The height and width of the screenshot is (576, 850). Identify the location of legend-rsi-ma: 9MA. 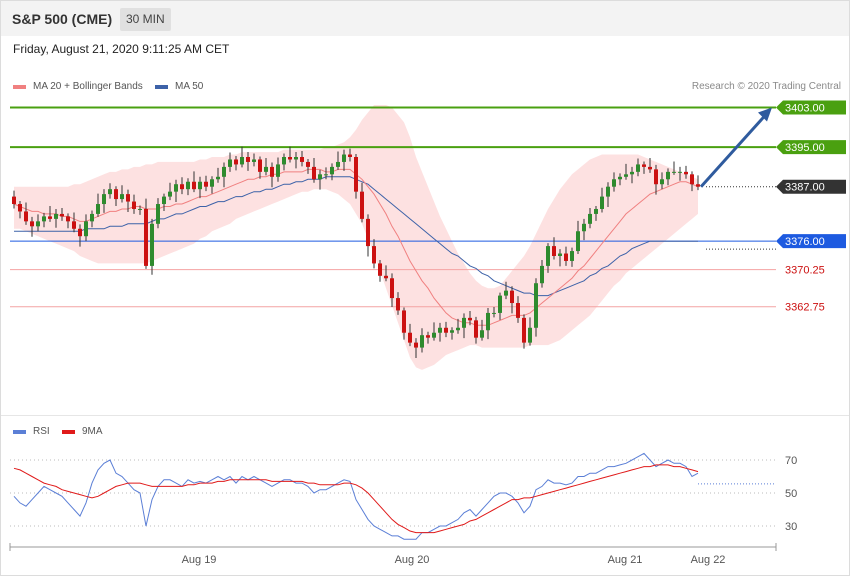
(82, 431).